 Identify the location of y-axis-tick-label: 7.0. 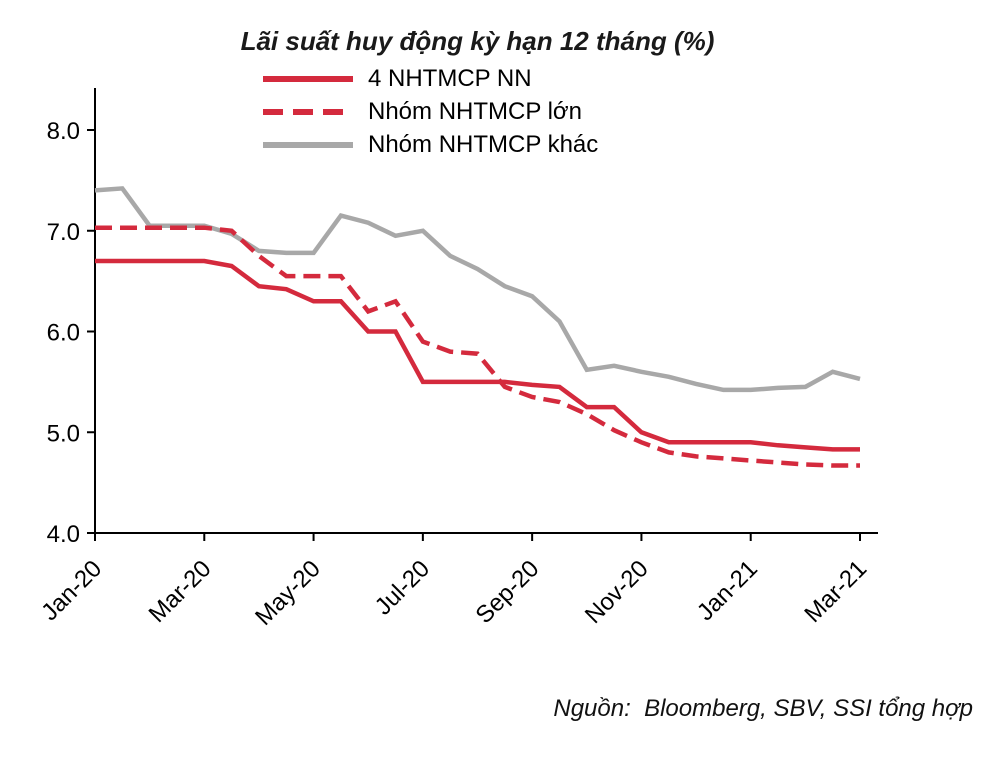
(63, 232).